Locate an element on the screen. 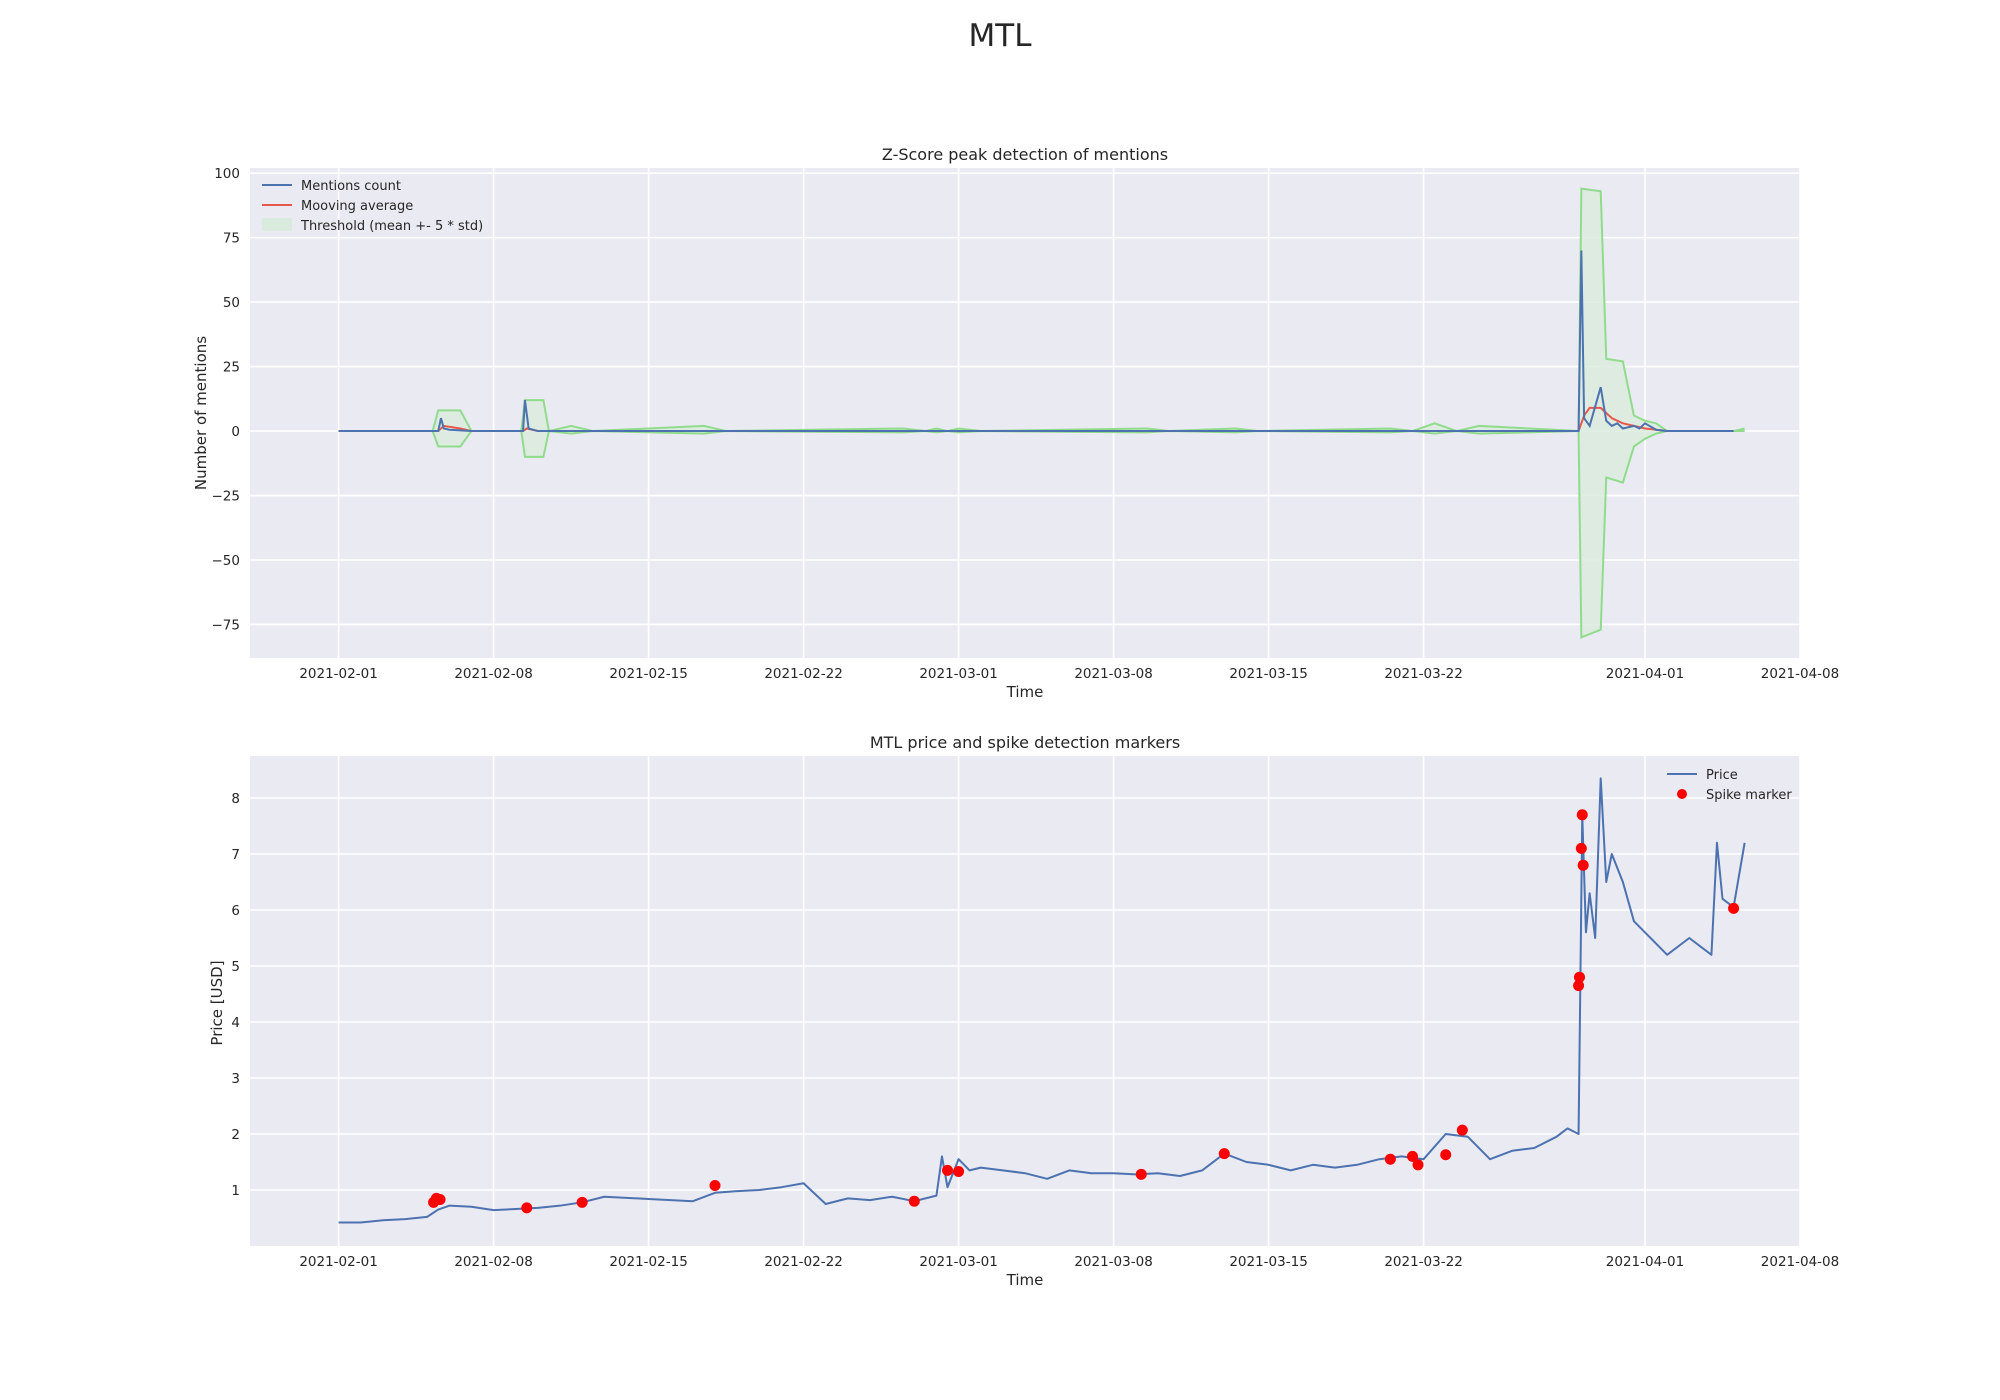 The image size is (2000, 1400). mentions-x-axis-label: Time is located at coordinates (1025, 692).